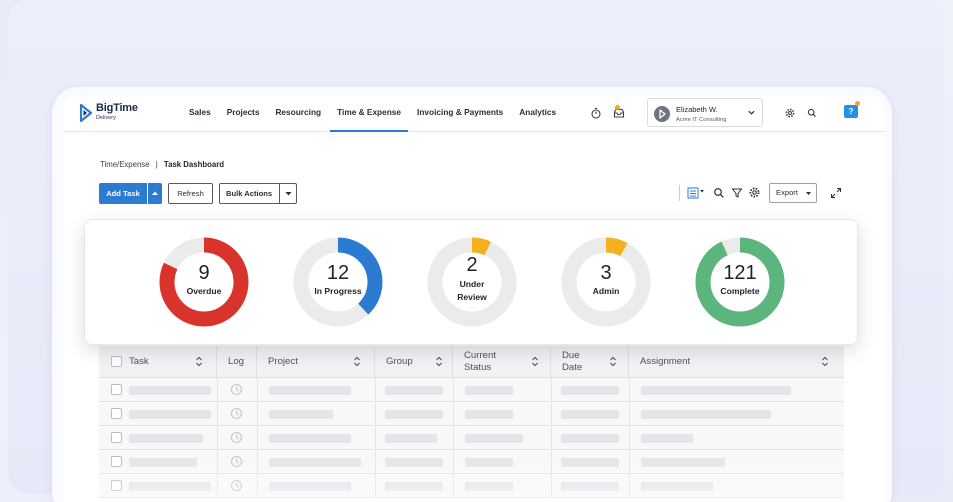  What do you see at coordinates (414, 362) in the screenshot?
I see `column-header-group: Group` at bounding box center [414, 362].